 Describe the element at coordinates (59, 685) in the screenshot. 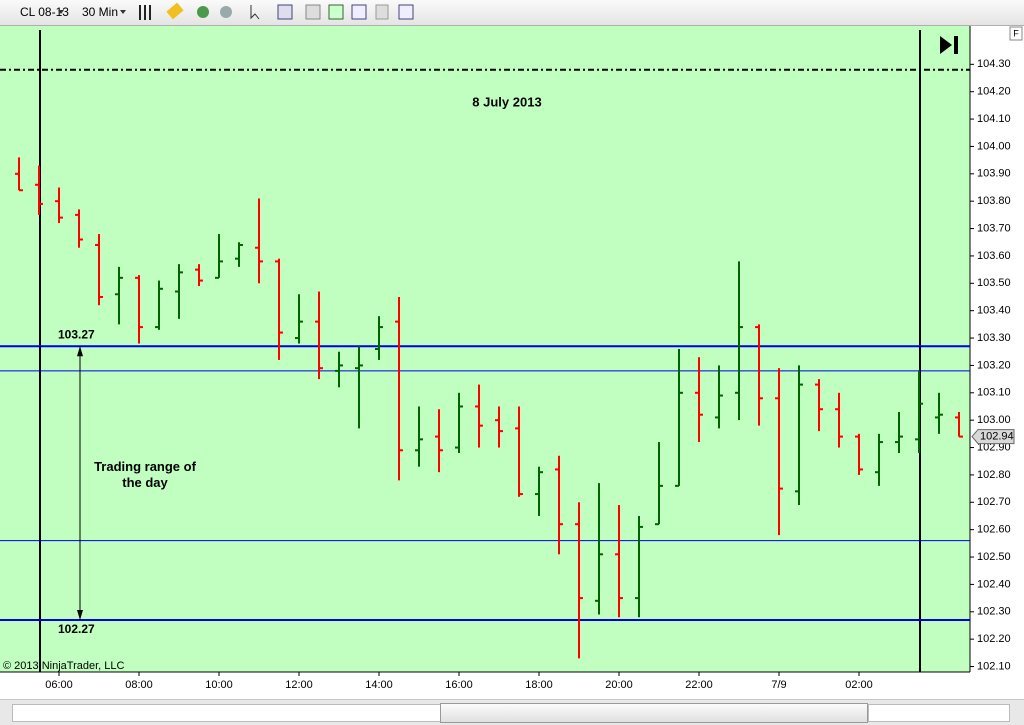

I see `x-tick-label: 06:00` at that location.